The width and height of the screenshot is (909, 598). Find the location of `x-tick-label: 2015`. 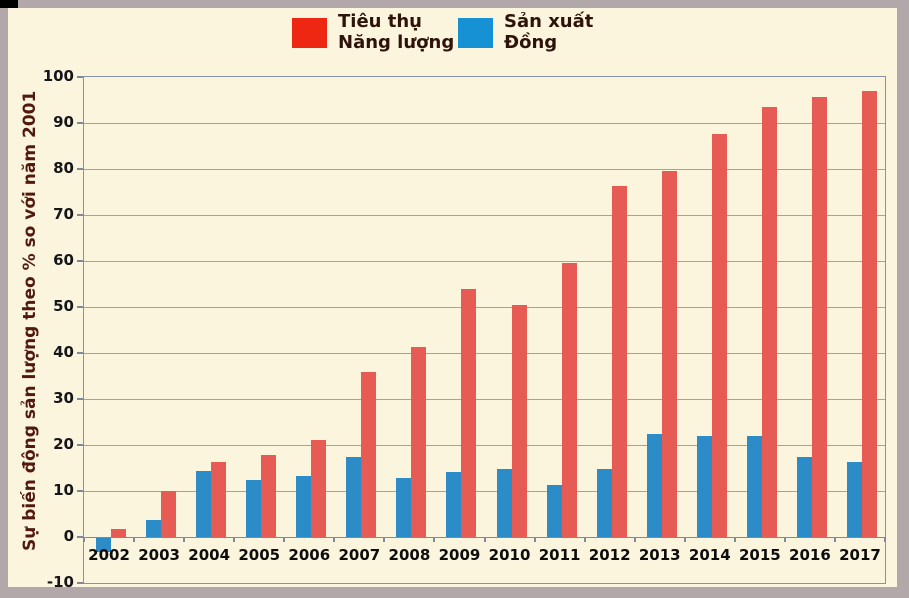

x-tick-label: 2015 is located at coordinates (759, 555).